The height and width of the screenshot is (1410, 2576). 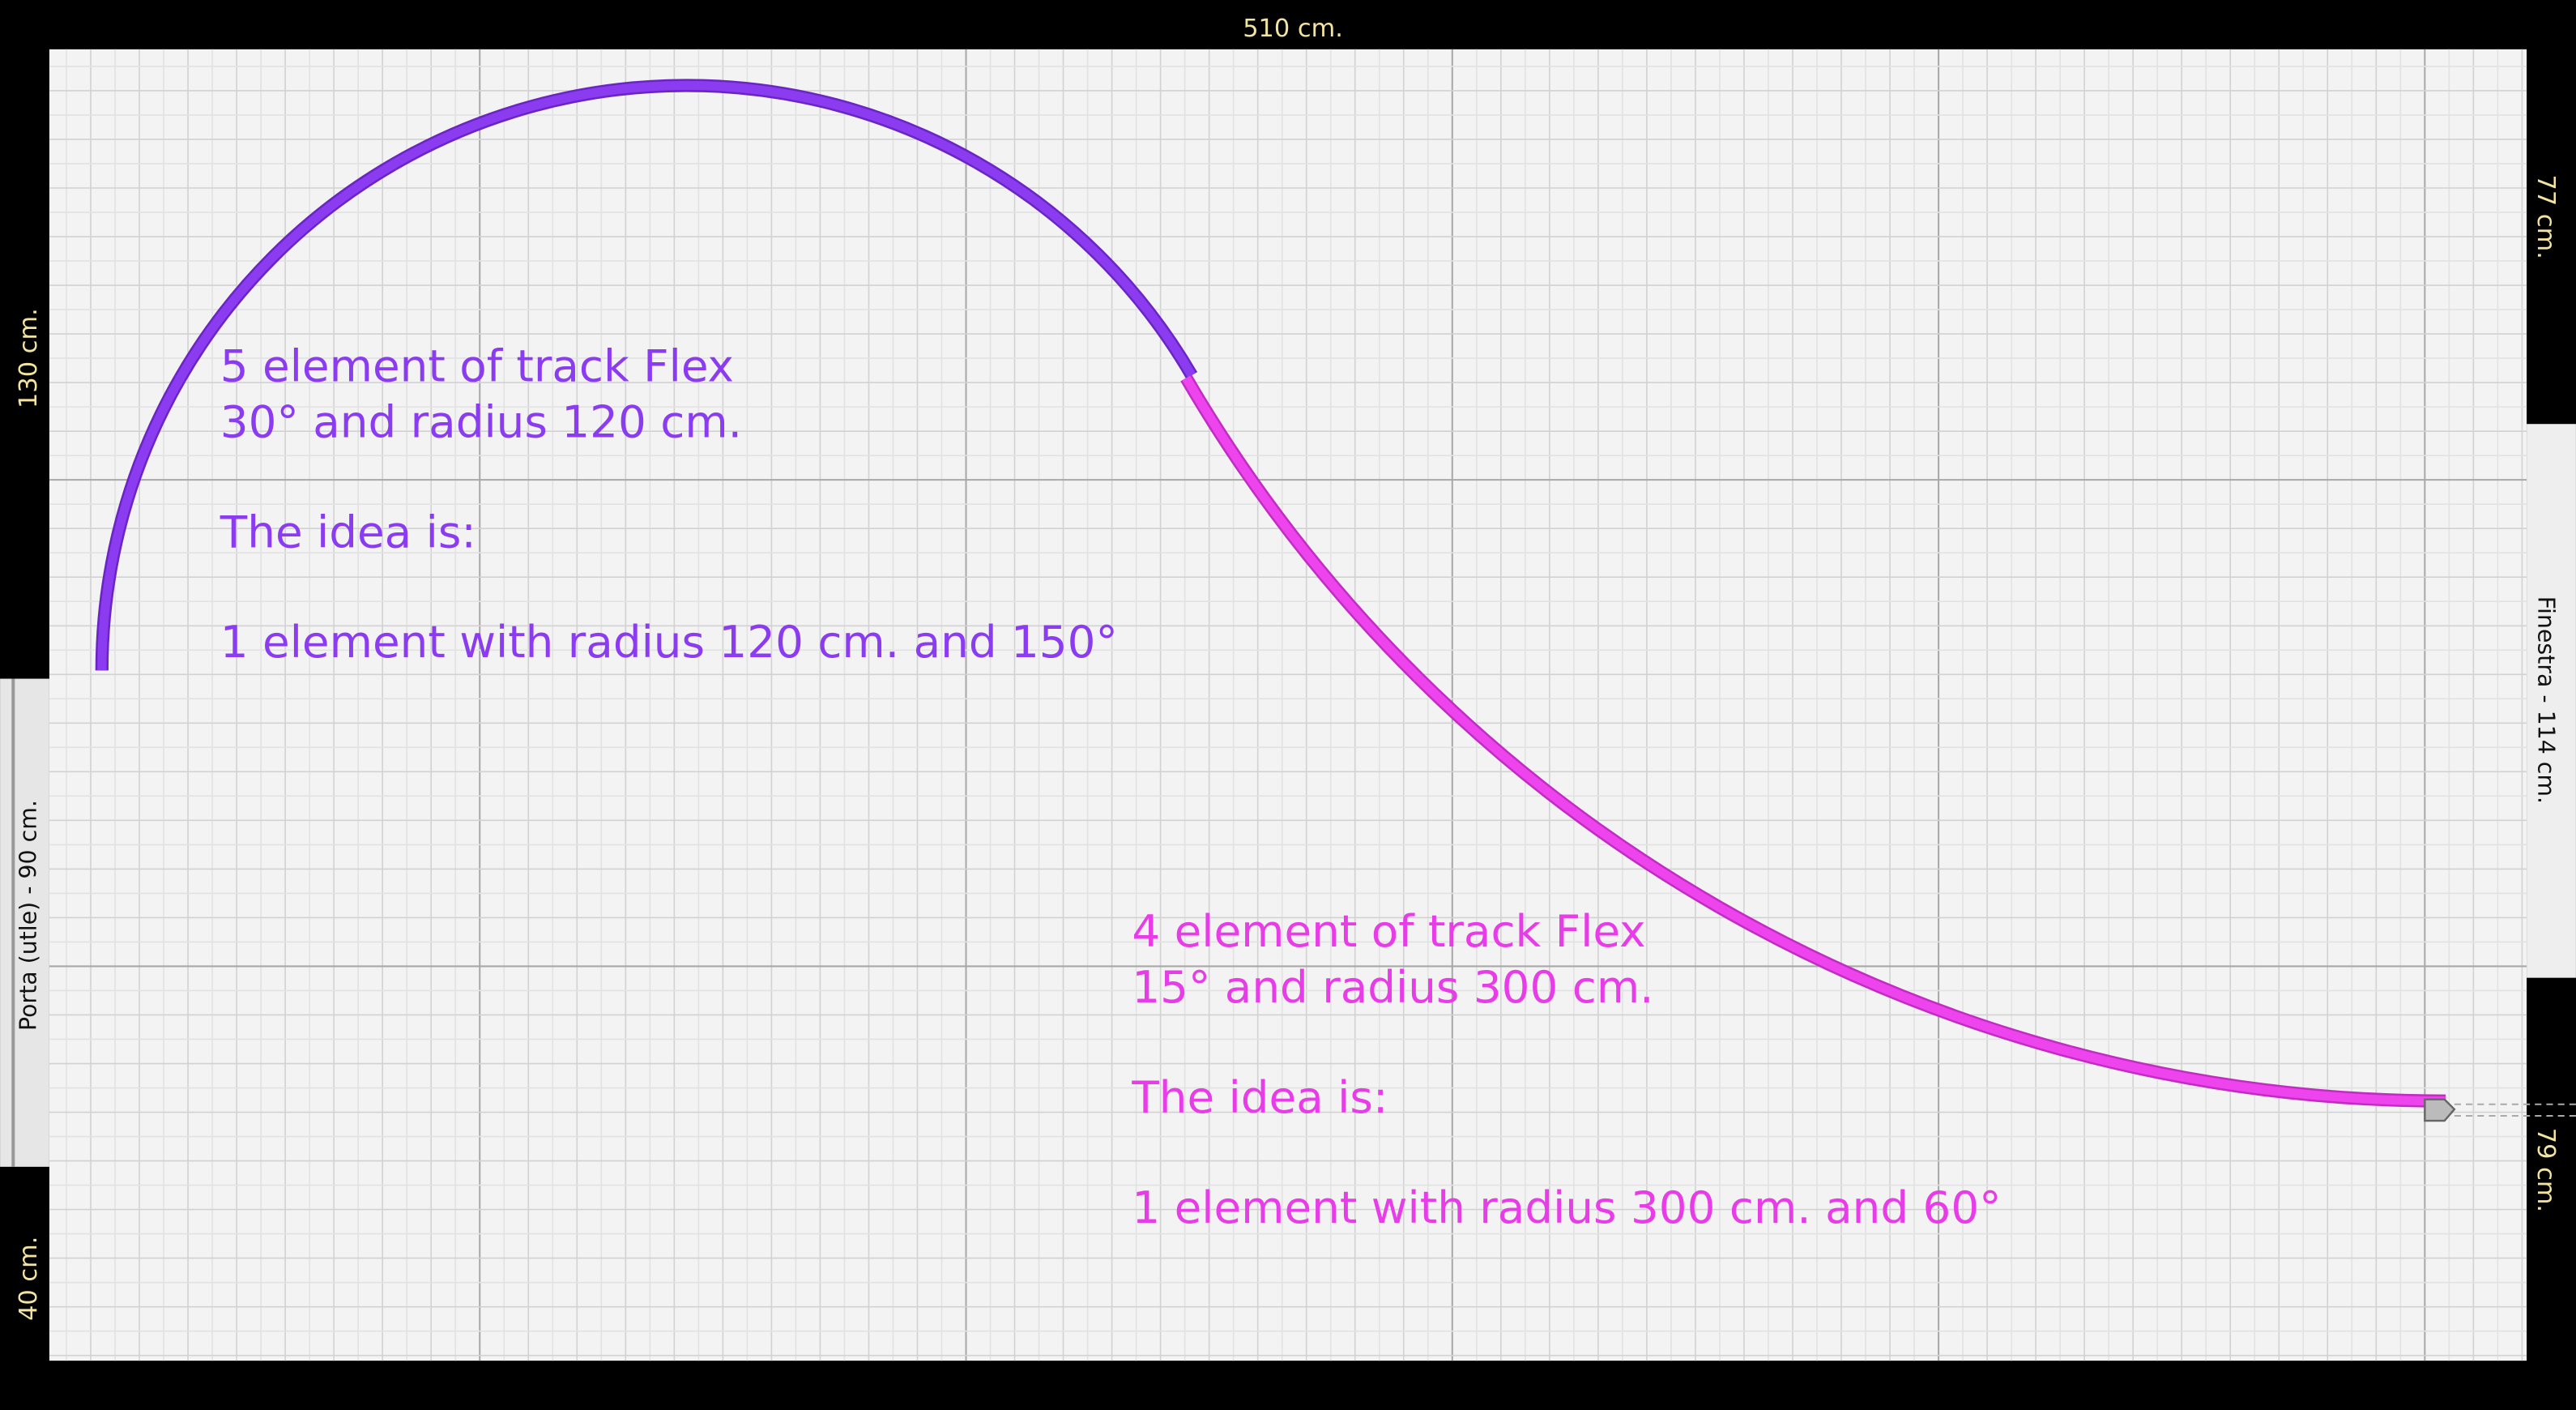 What do you see at coordinates (2545, 700) in the screenshot?
I see `window-label: Finestra - 114 cm.` at bounding box center [2545, 700].